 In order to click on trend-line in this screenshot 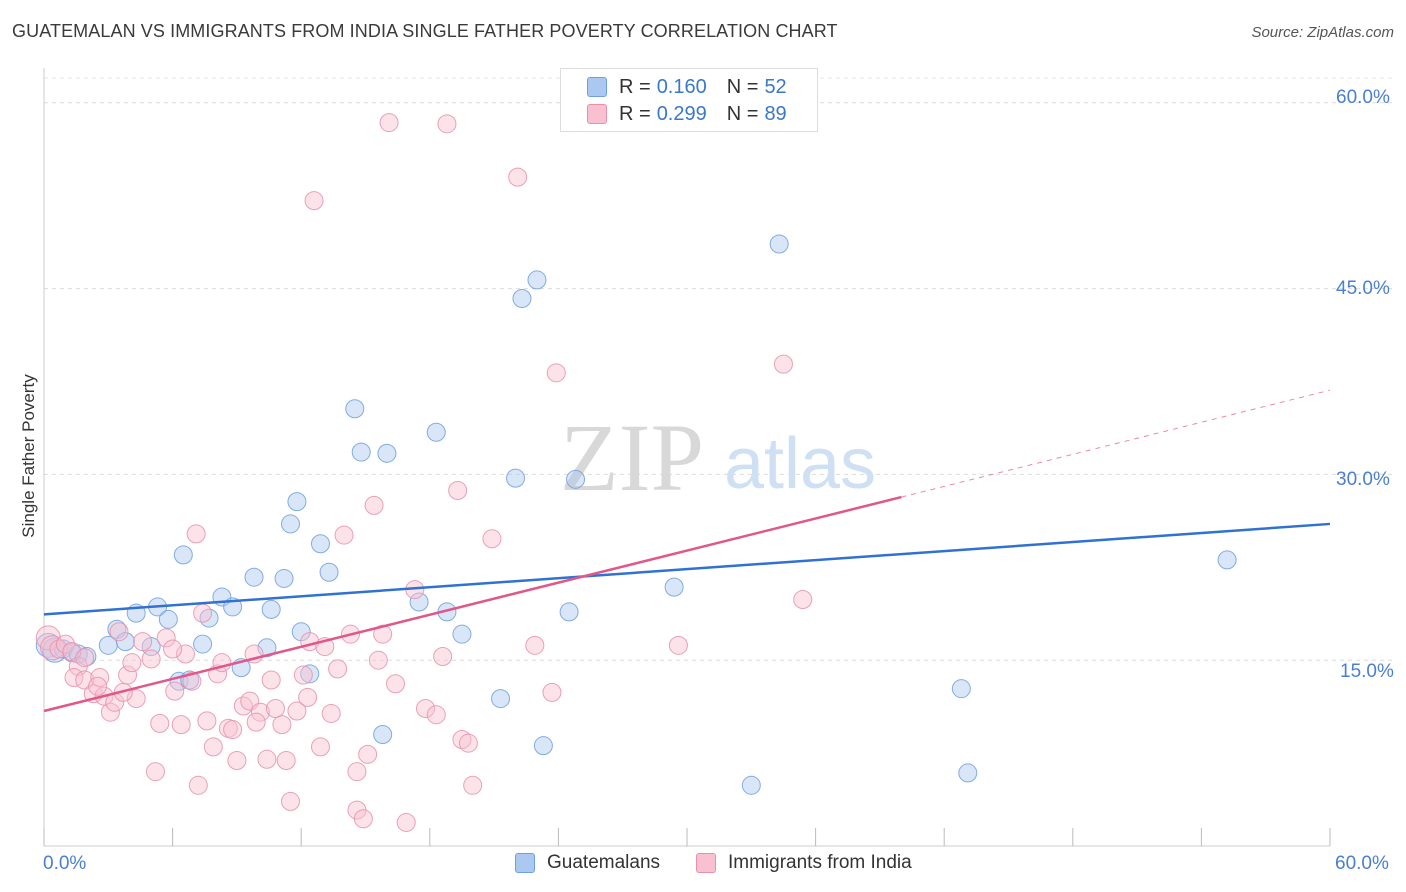, I will do `click(687, 569)`.